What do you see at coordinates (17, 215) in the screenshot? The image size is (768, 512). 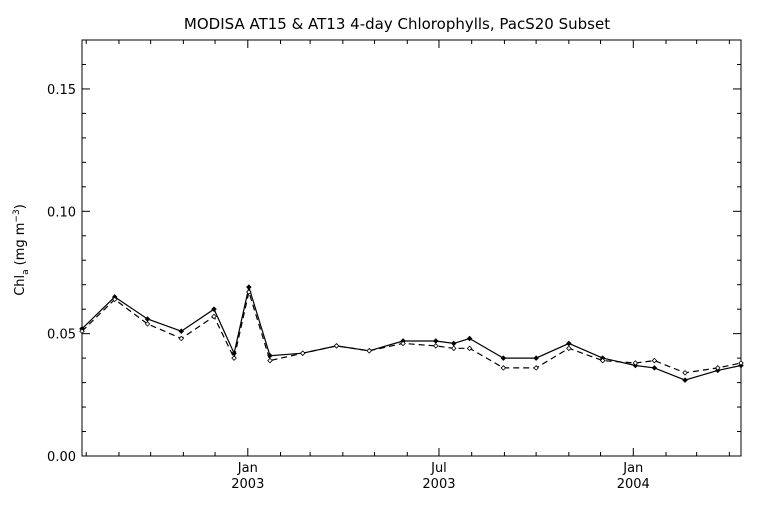 I see `y-label-units-sup: −3` at bounding box center [17, 215].